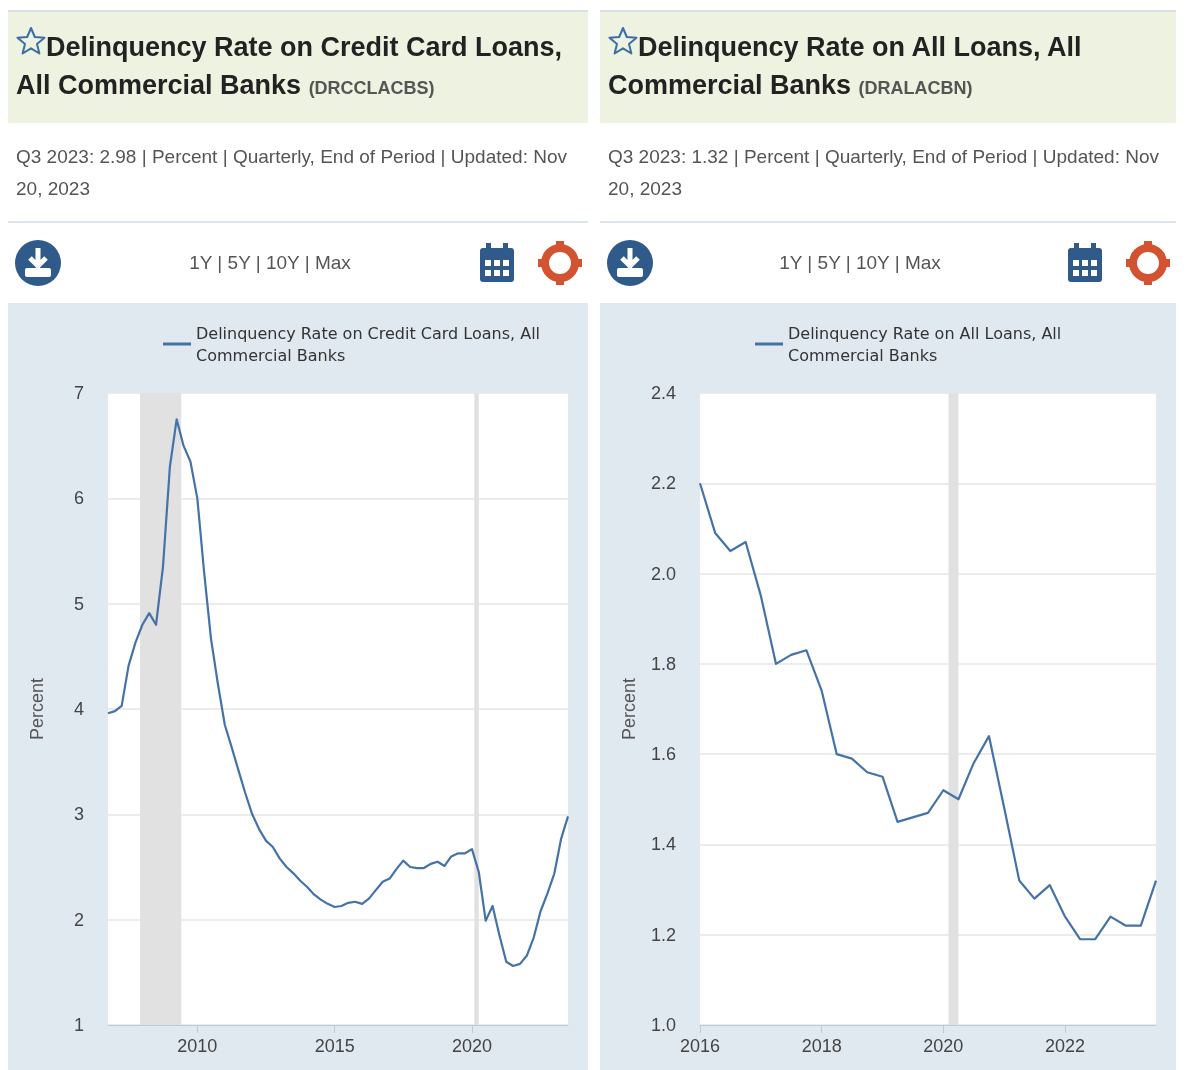  Describe the element at coordinates (915, 87) in the screenshot. I see `chart-subtitle: (DRALACBN)` at that location.